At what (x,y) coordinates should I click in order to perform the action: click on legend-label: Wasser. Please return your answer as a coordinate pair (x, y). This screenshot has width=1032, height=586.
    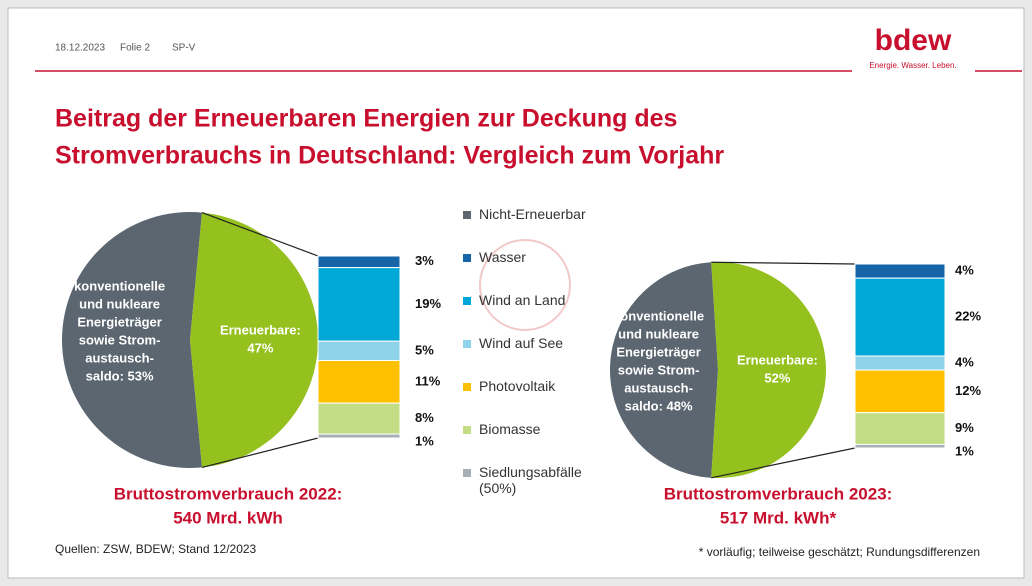
    Looking at the image, I should click on (502, 257).